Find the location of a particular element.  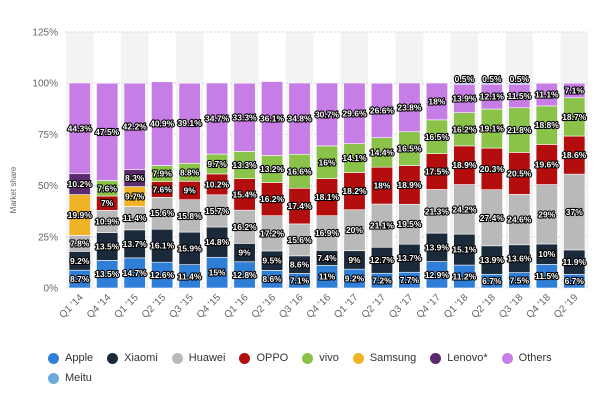

data-label: 18.6% is located at coordinates (574, 155).